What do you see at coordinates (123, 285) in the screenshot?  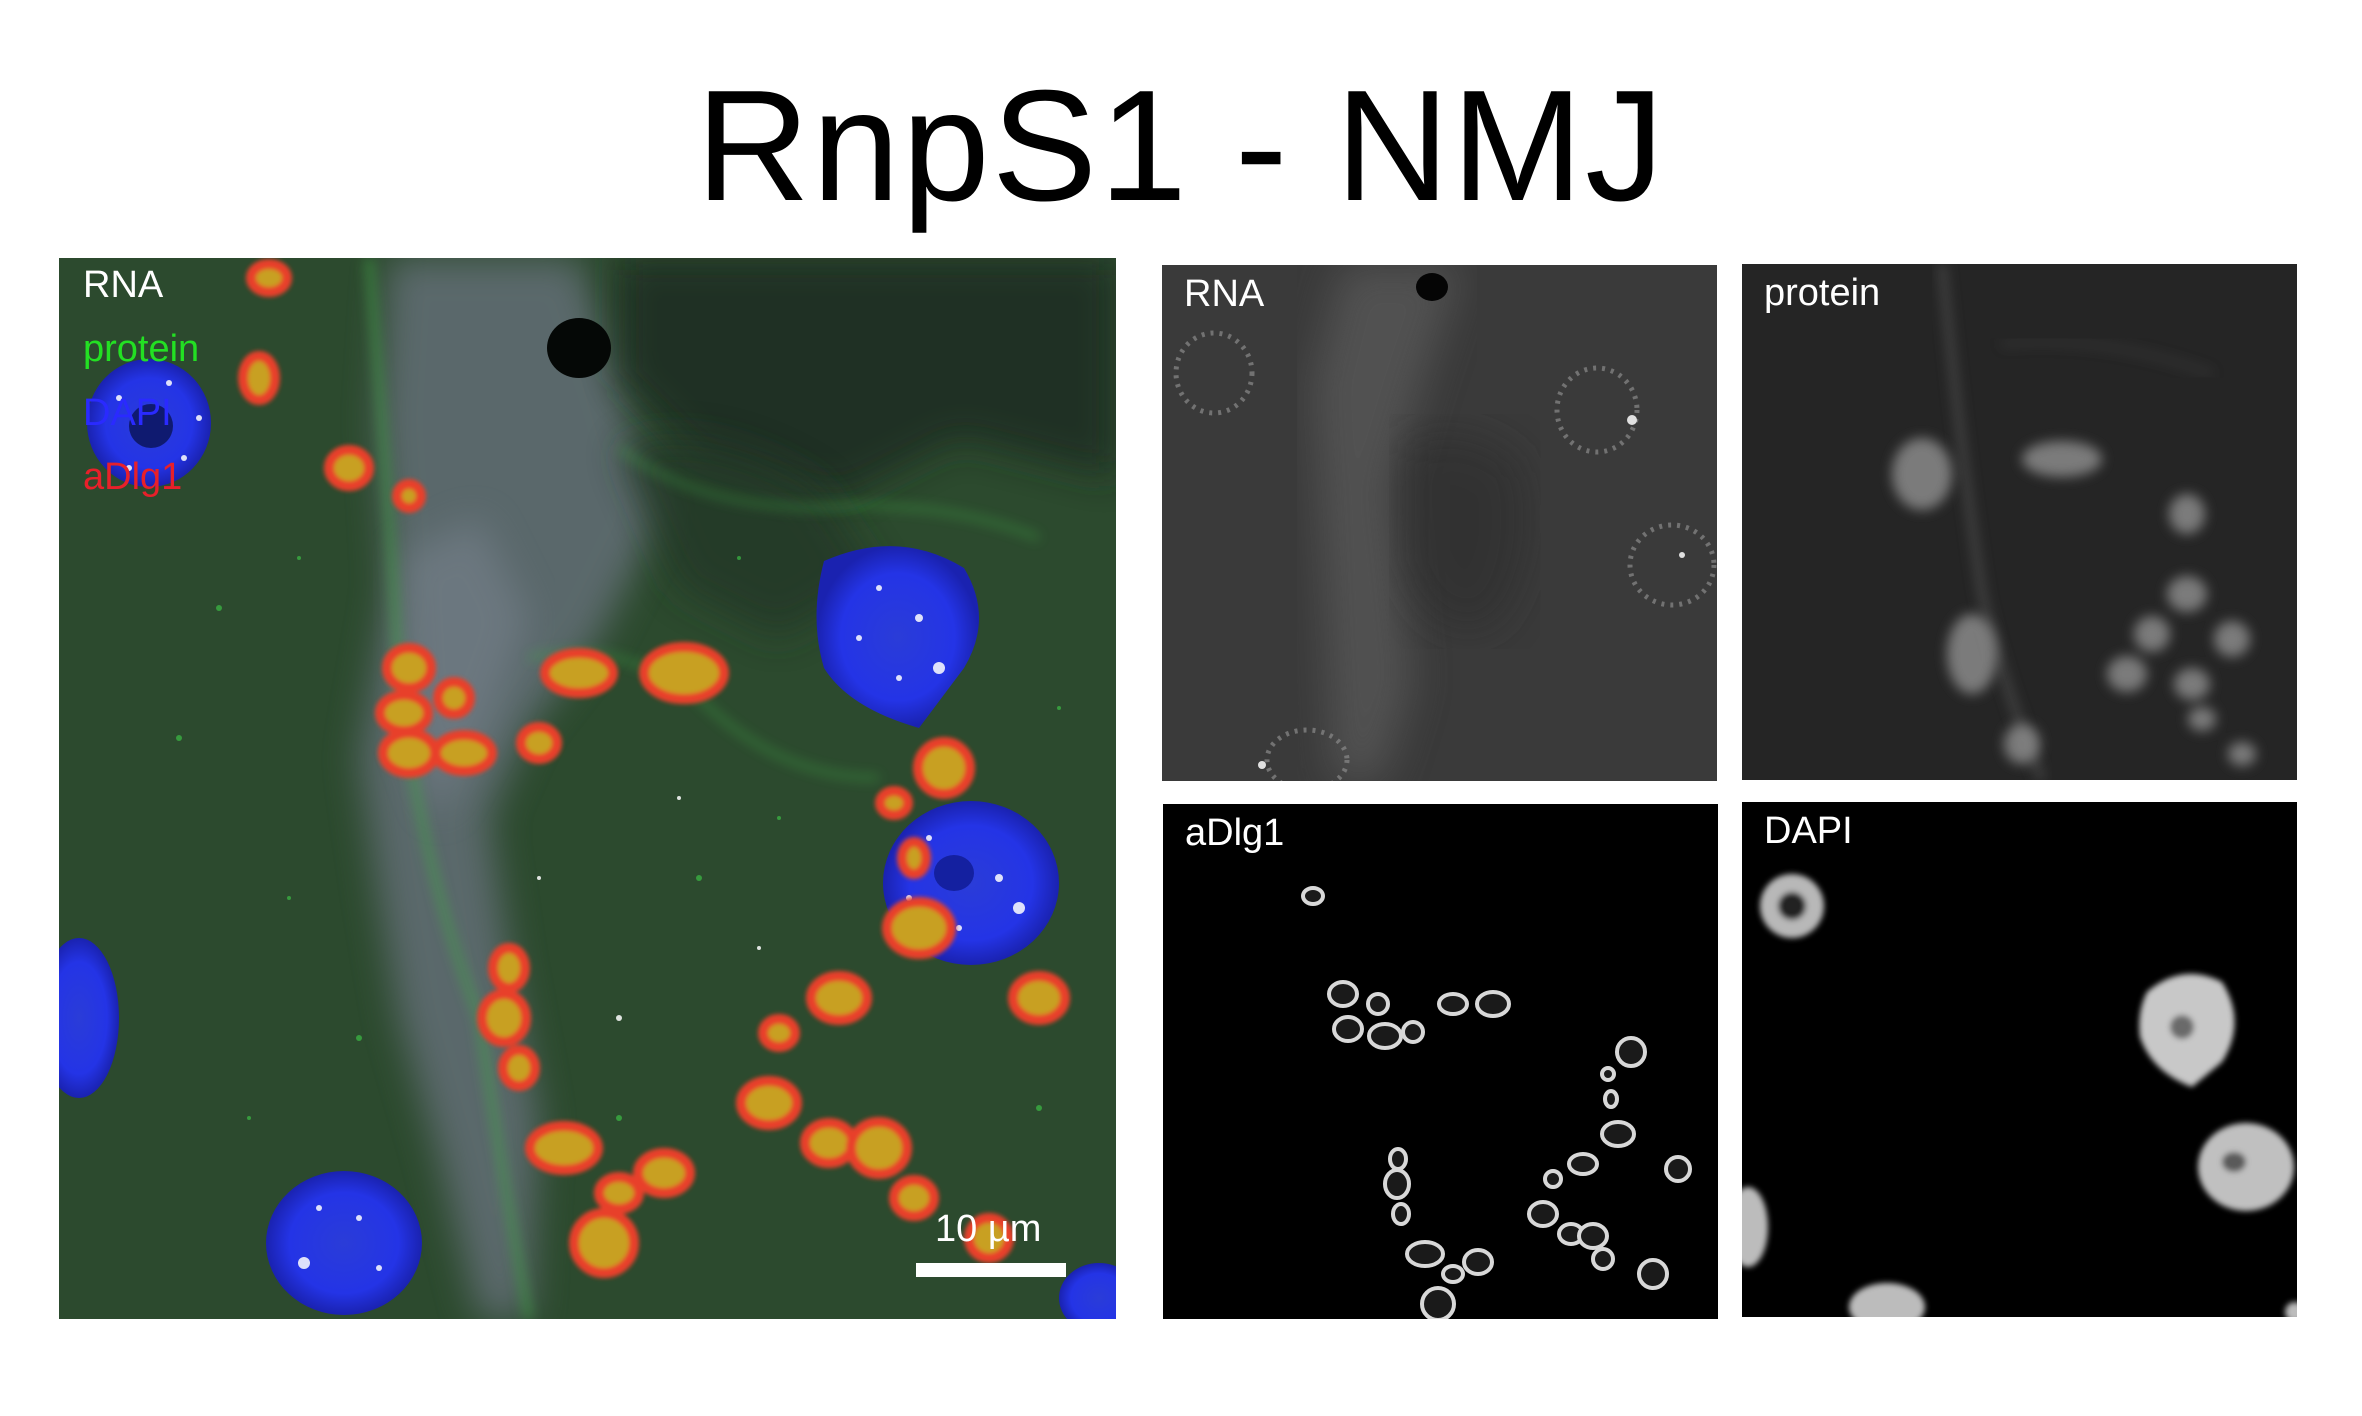 I see `legend-rna: RNA` at bounding box center [123, 285].